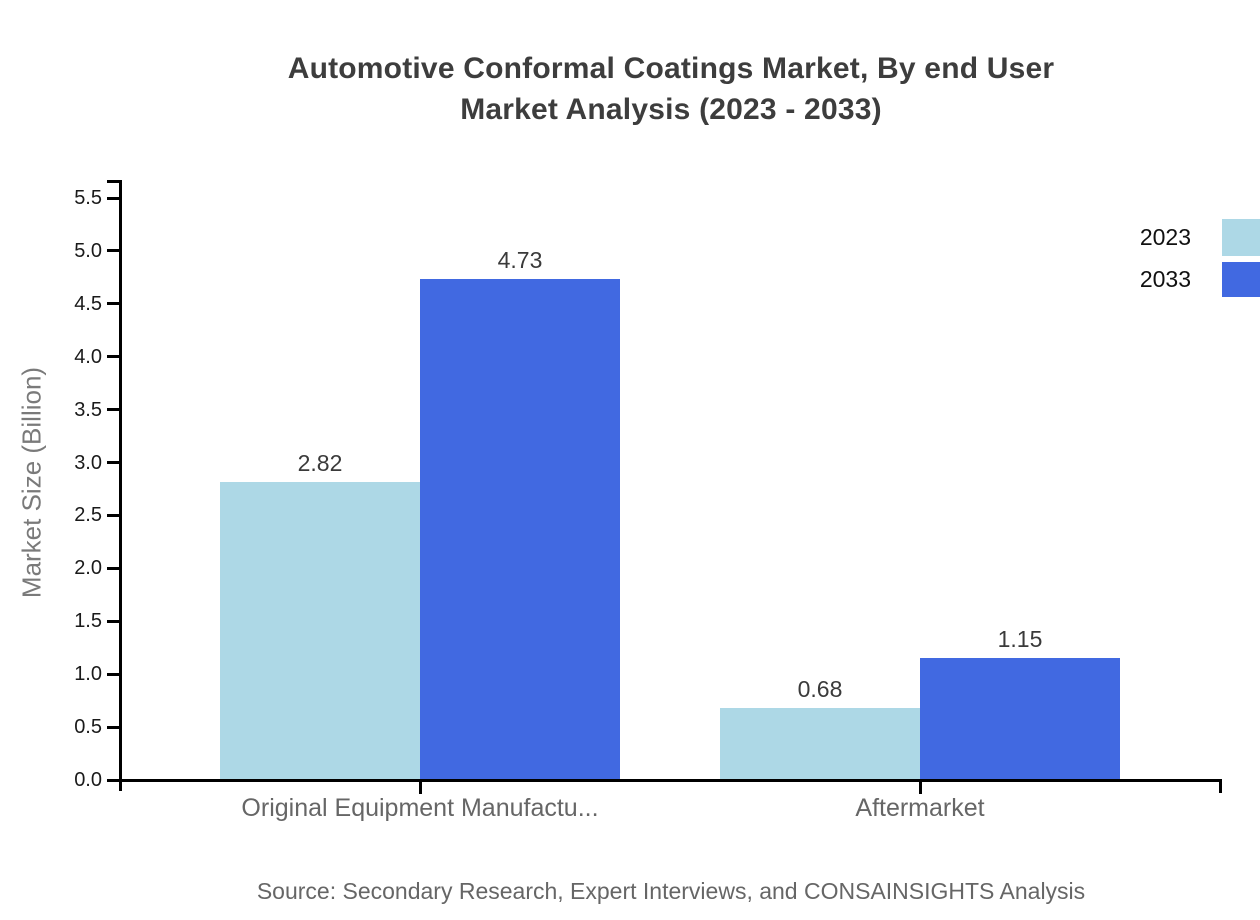  What do you see at coordinates (88, 304) in the screenshot?
I see `y-tick-label: 4.5` at bounding box center [88, 304].